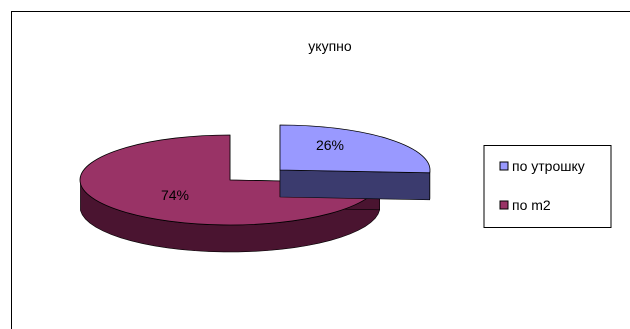 The width and height of the screenshot is (630, 329). I want to click on legend-swatch-po-m2, so click(504, 205).